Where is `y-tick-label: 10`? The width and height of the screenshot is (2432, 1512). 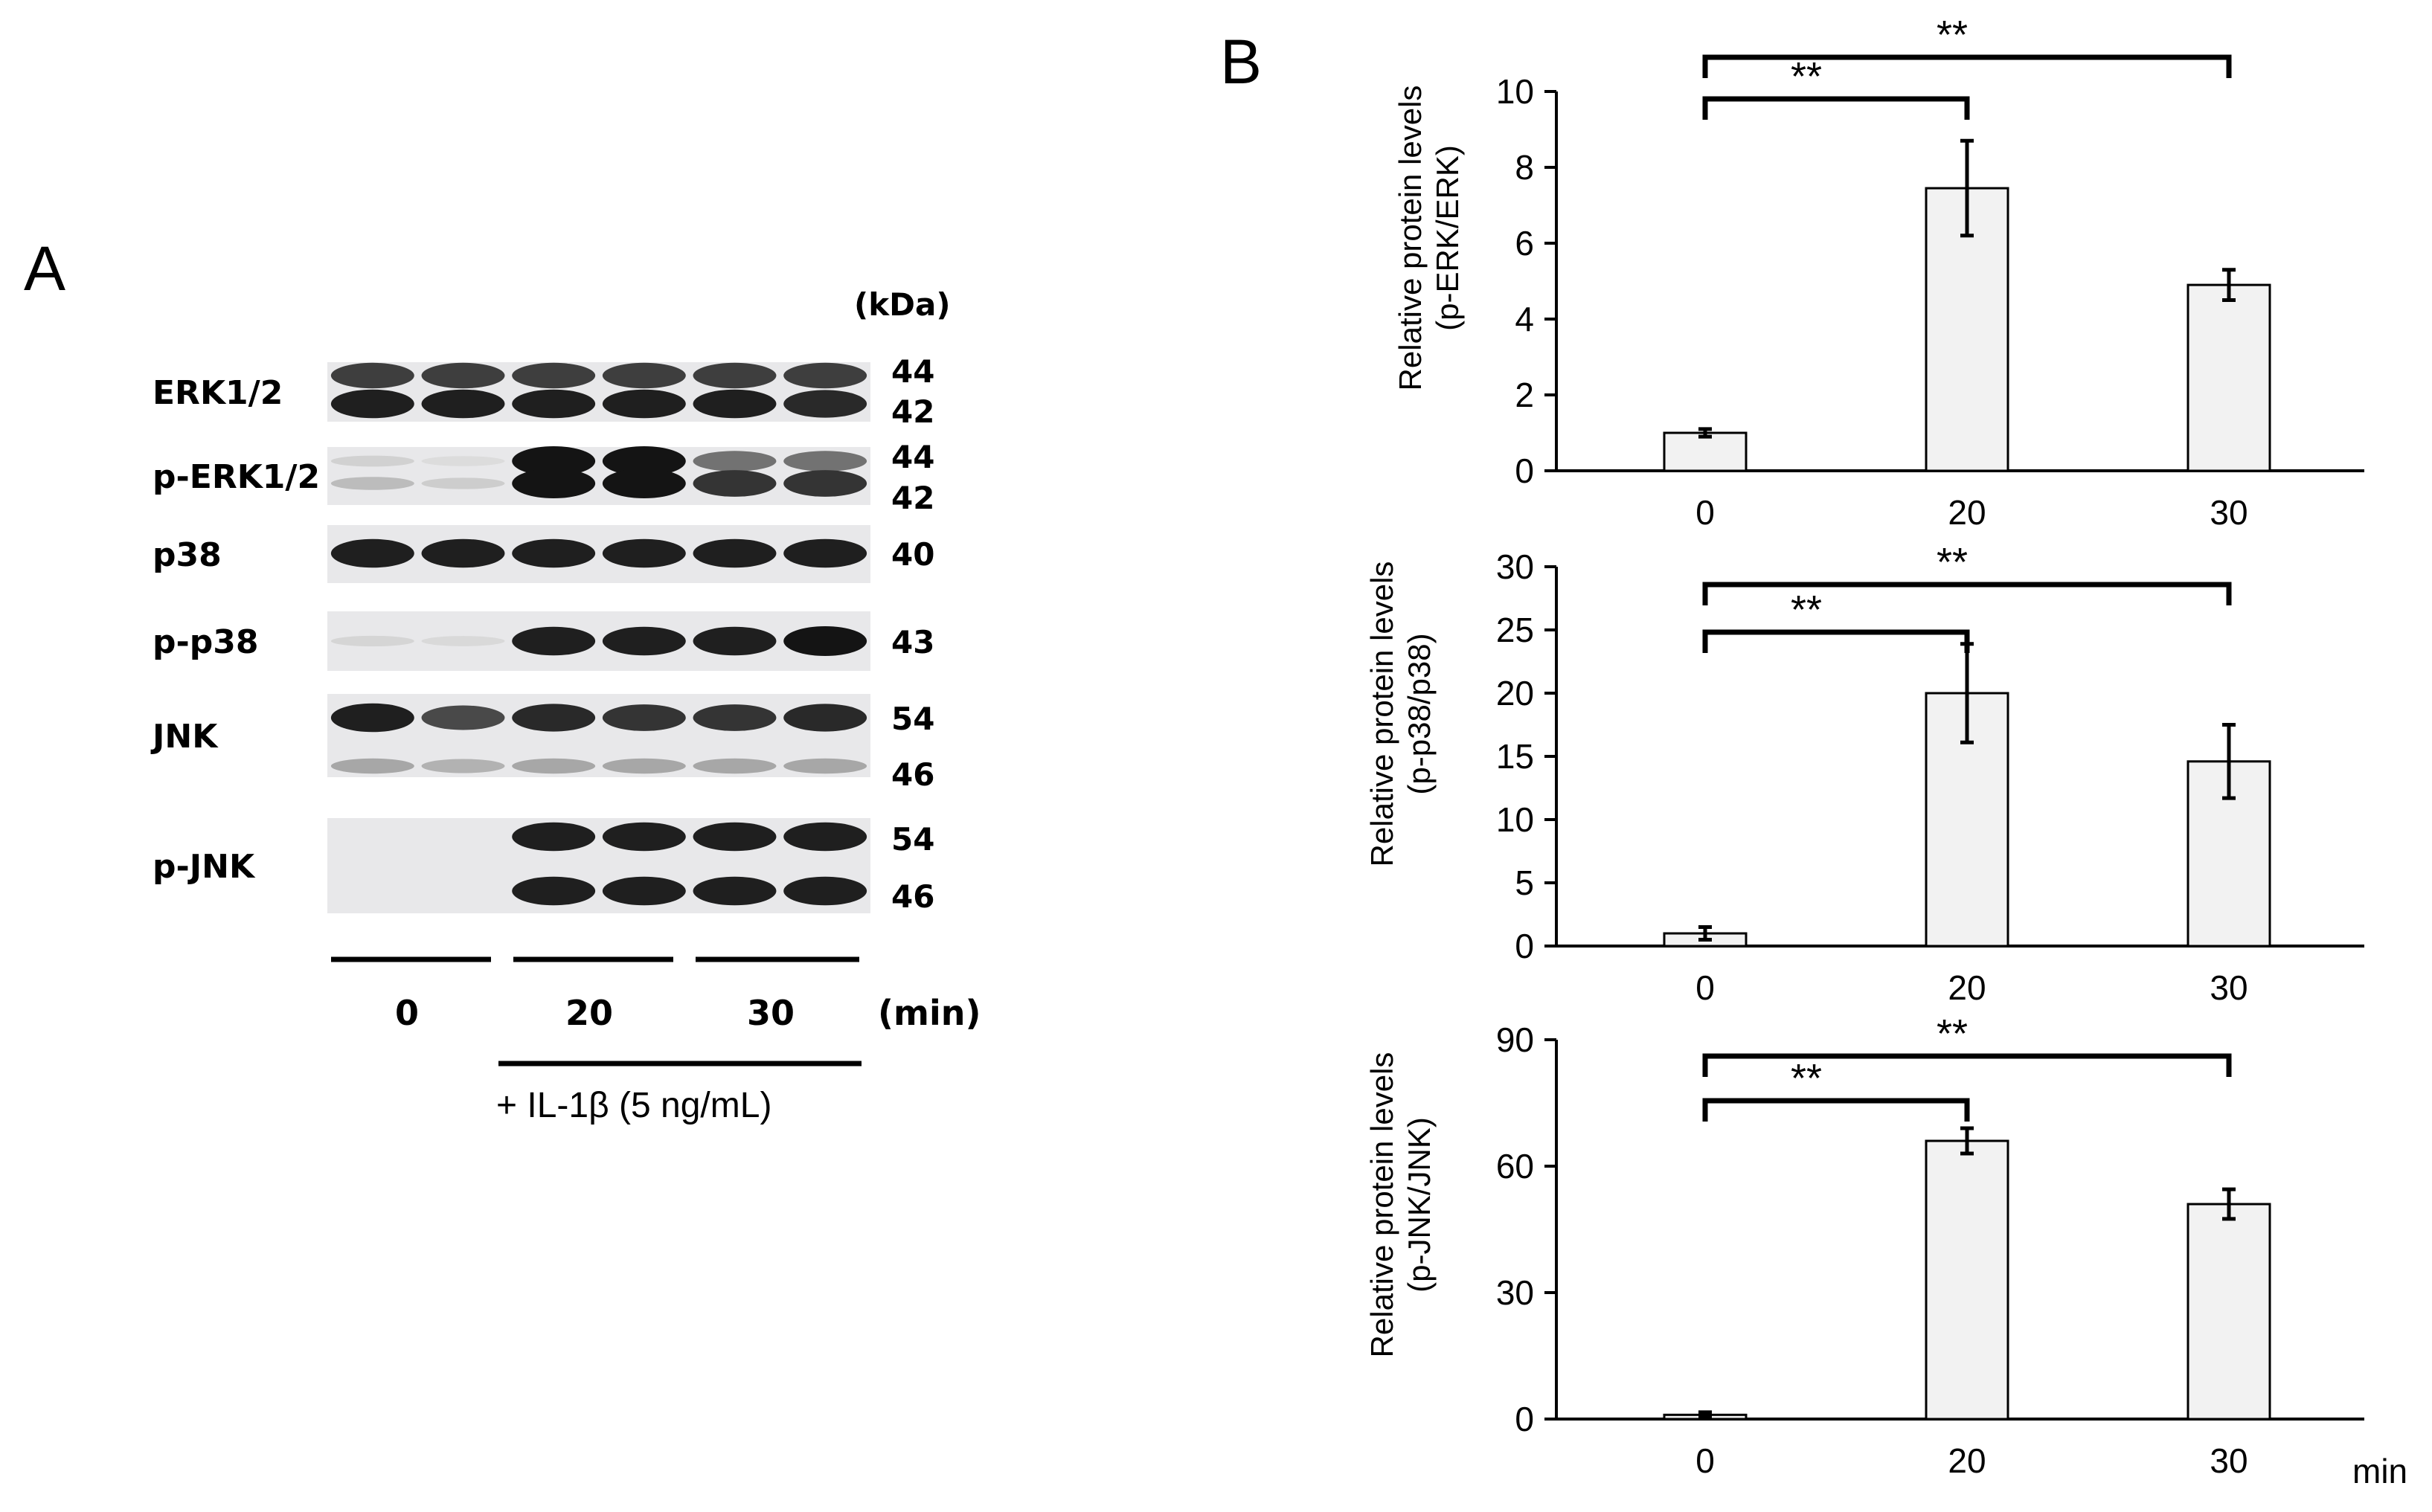
y-tick-label: 10 is located at coordinates (1515, 819).